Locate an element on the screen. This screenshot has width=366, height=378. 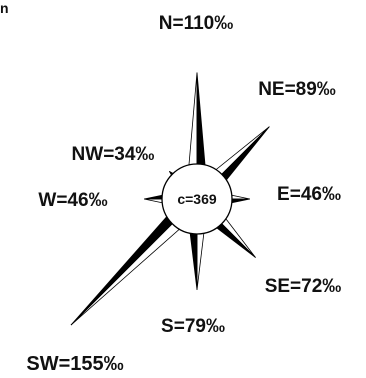
label-e: E=46‰ is located at coordinates (309, 194).